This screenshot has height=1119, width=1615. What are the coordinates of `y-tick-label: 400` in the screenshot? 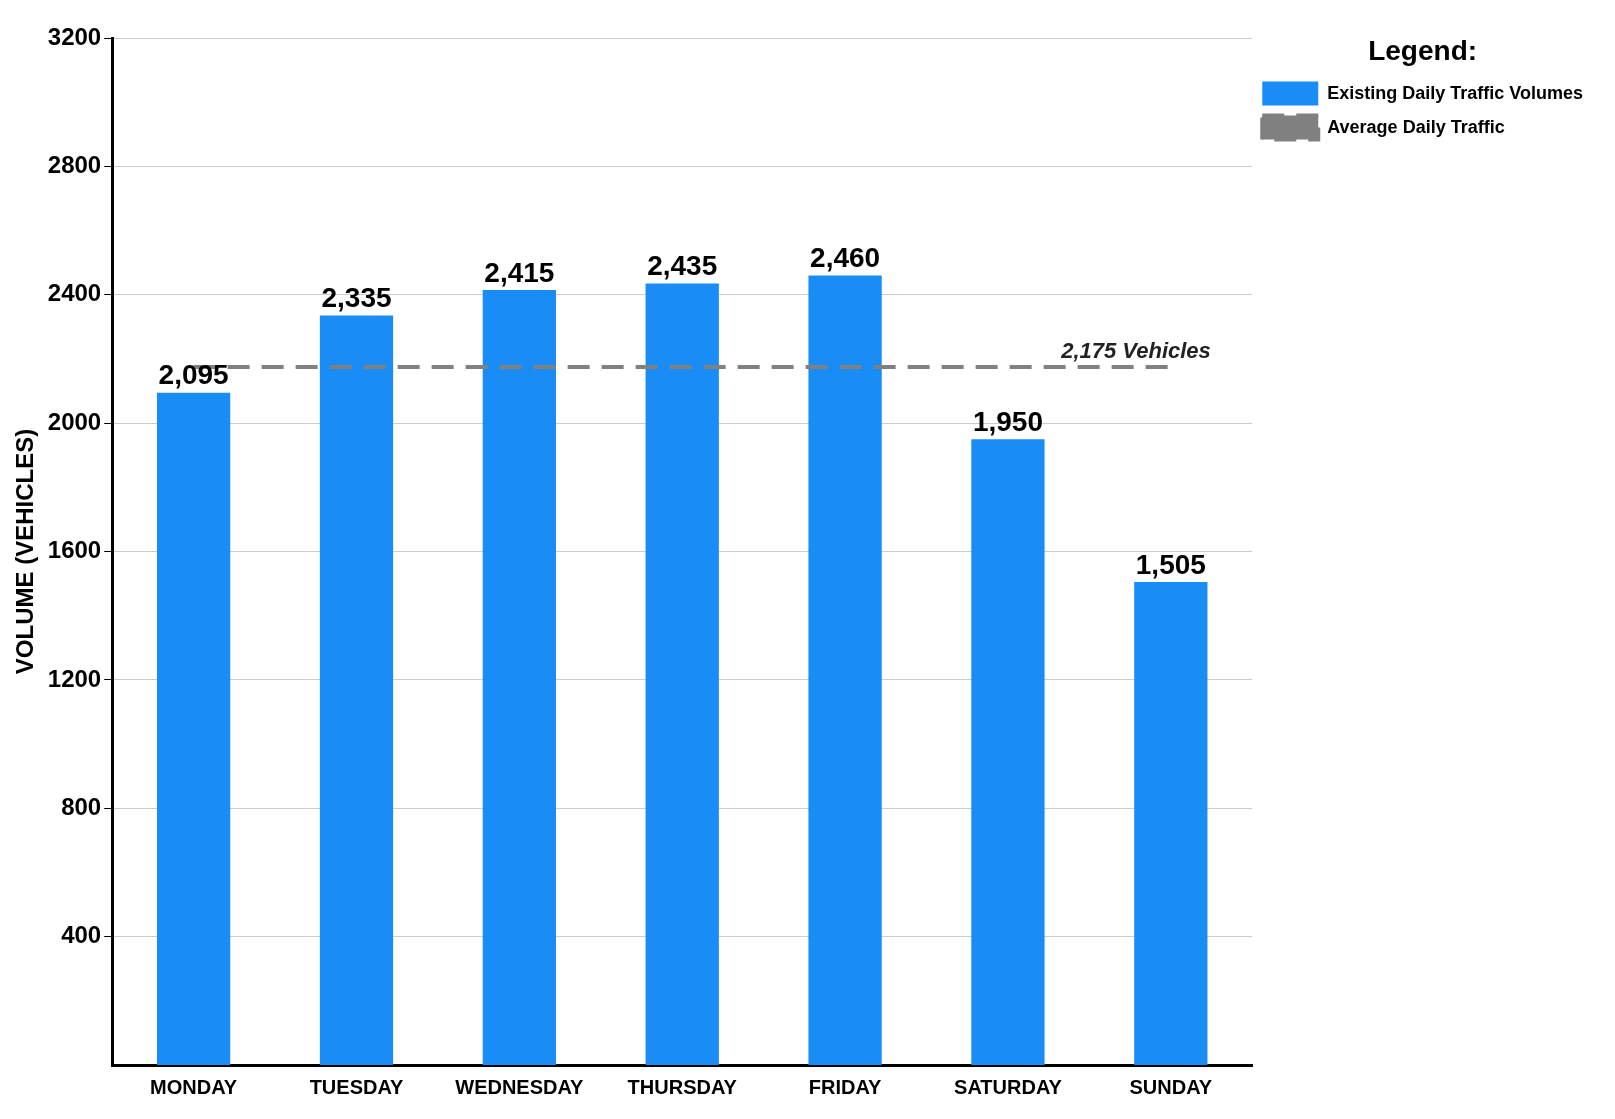 It's located at (81, 935).